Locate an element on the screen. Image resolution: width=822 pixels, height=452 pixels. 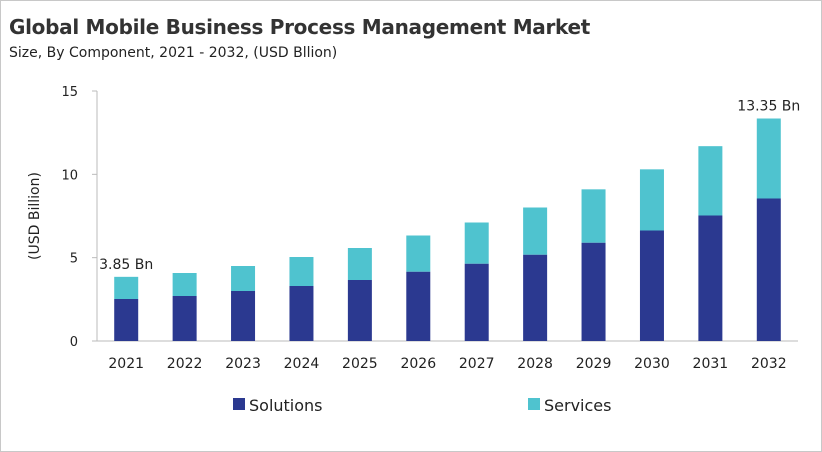
x-tick-label: 2021 is located at coordinates (126, 364).